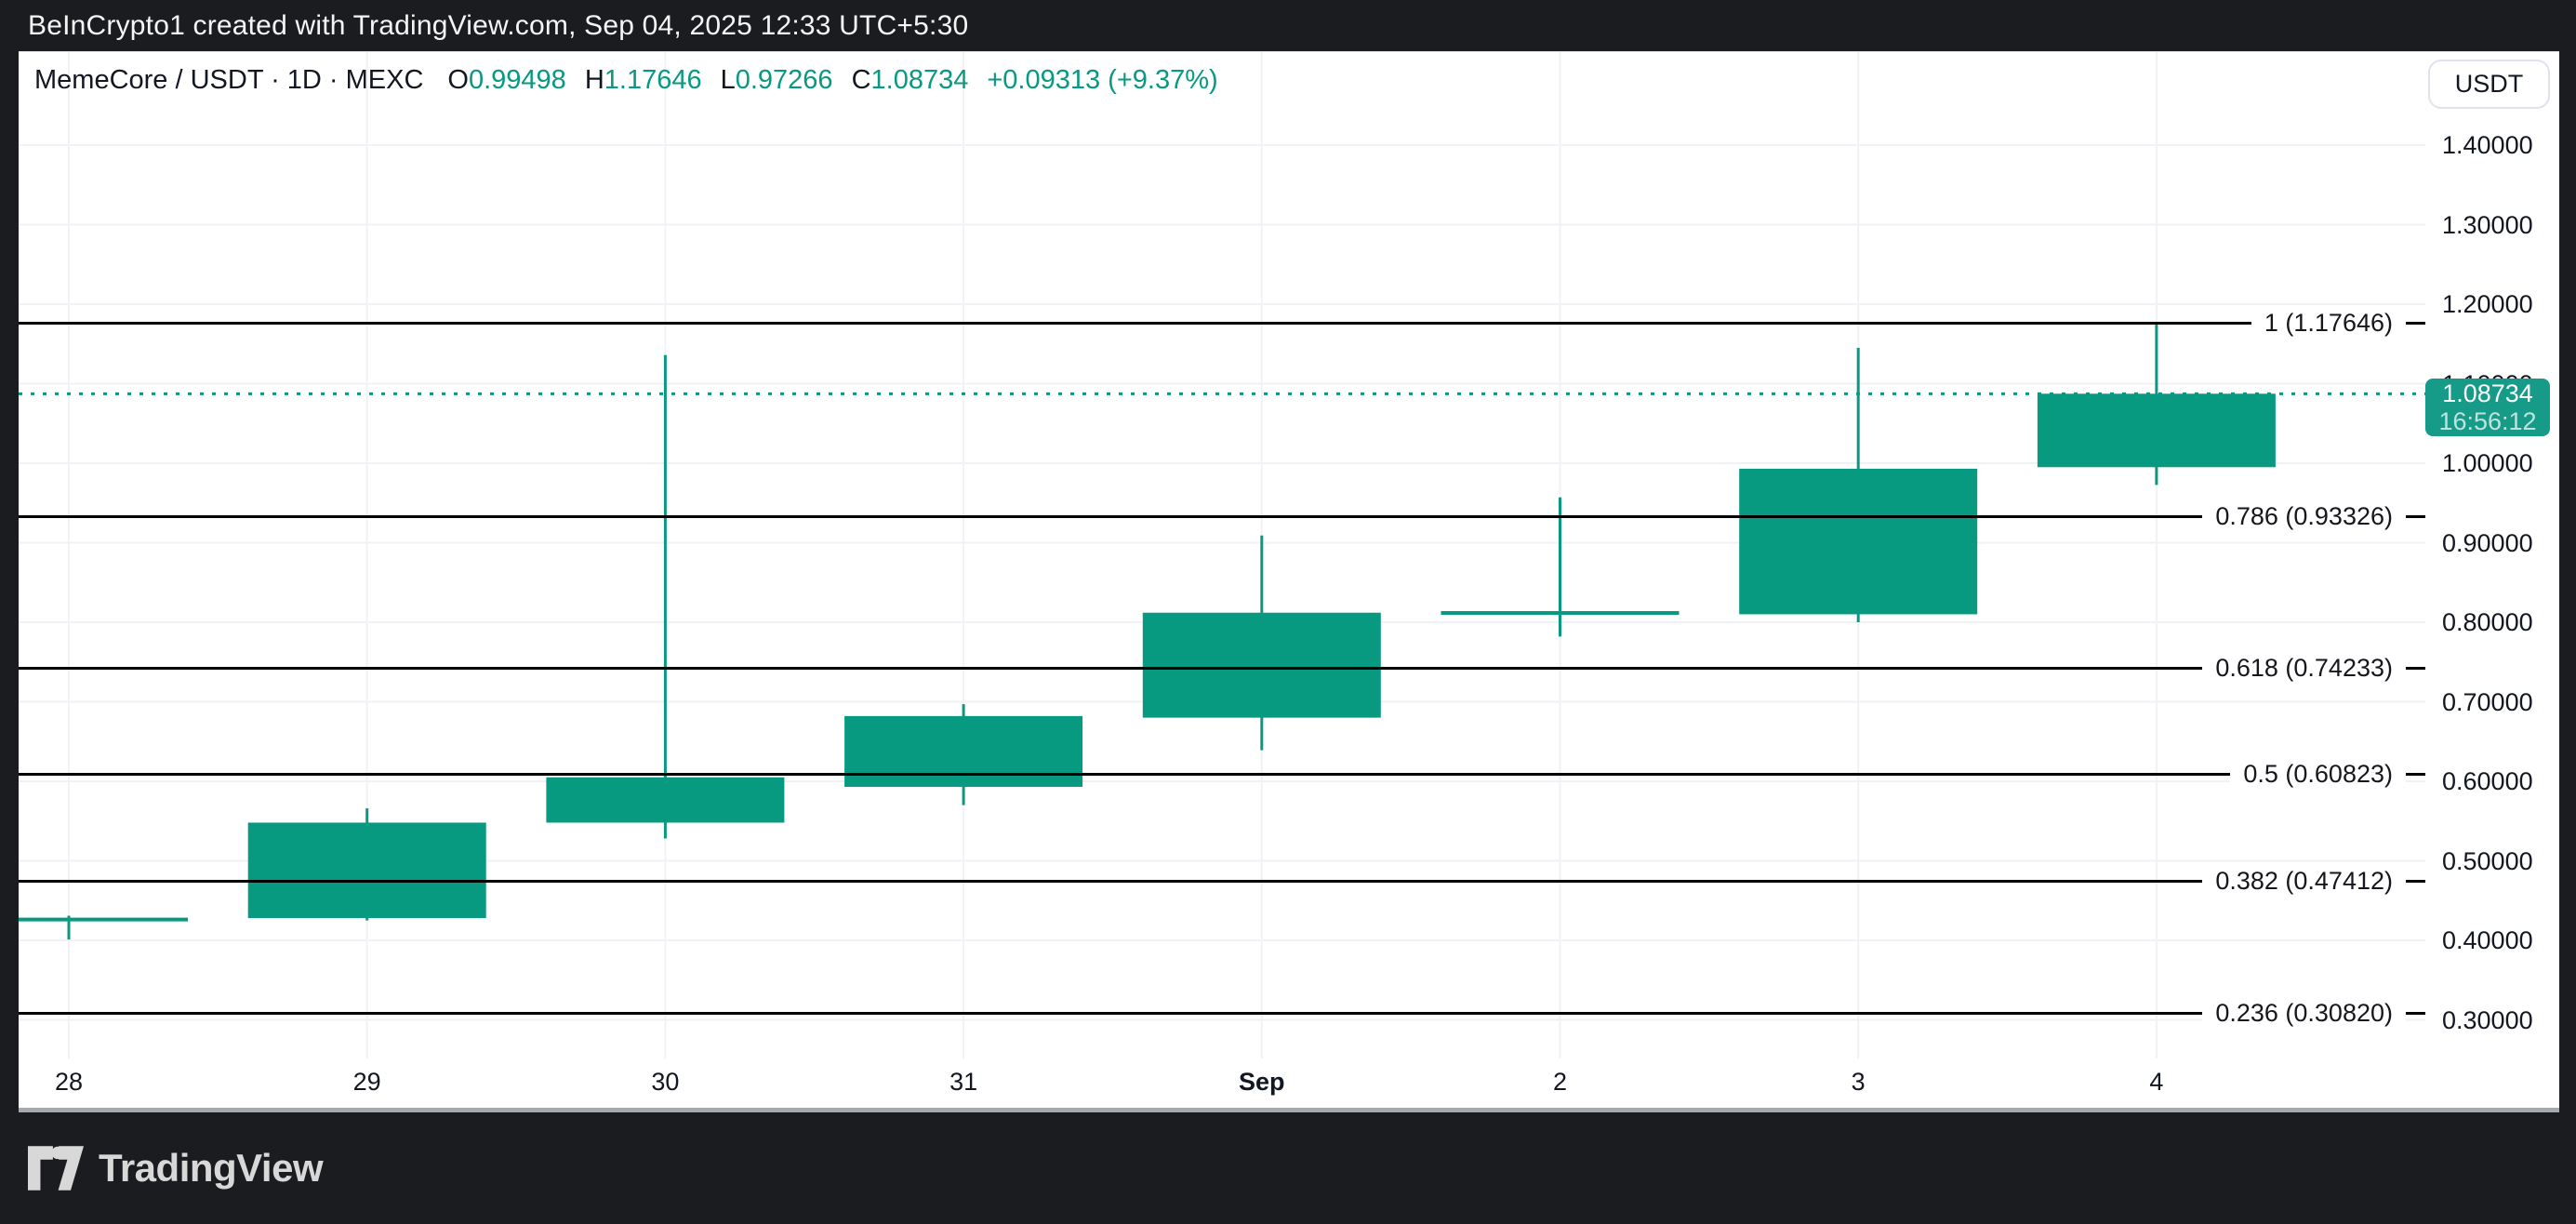 This screenshot has height=1224, width=2576. Describe the element at coordinates (2489, 84) in the screenshot. I see `currency-toggle-button: USDT` at that location.